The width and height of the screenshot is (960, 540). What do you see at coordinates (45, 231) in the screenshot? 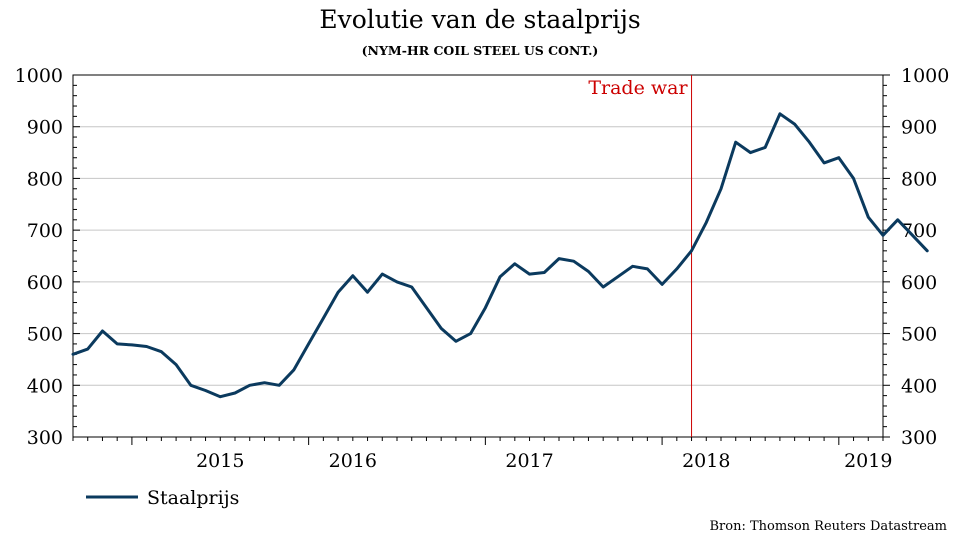
I see `y-tick-left-700: 700` at bounding box center [45, 231].